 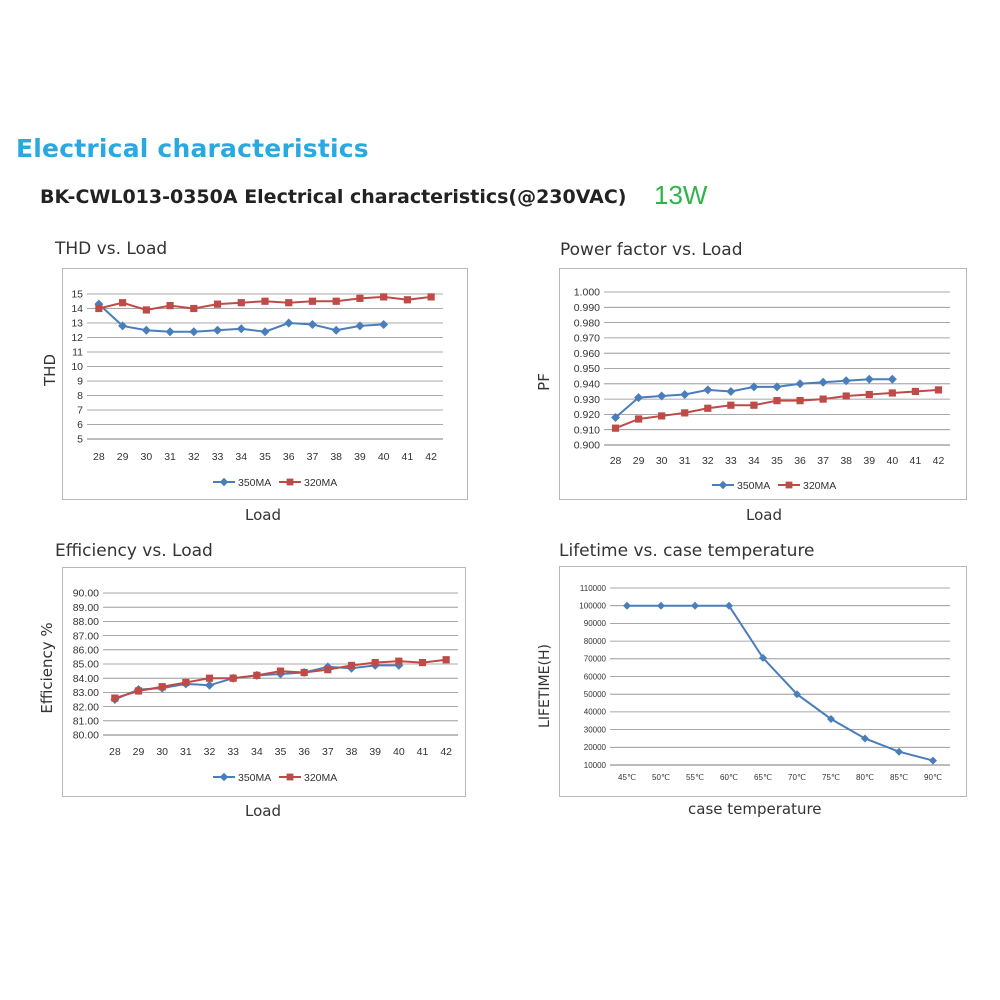 What do you see at coordinates (639, 461) in the screenshot?
I see `pf-x-tick-label: 29` at bounding box center [639, 461].